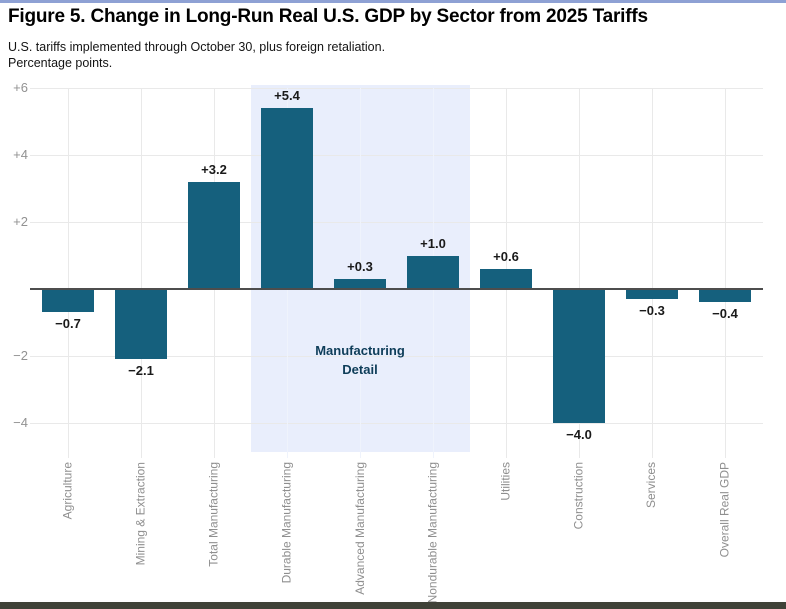 The height and width of the screenshot is (609, 786). What do you see at coordinates (652, 311) in the screenshot?
I see `bar-value-label: −0.3` at bounding box center [652, 311].